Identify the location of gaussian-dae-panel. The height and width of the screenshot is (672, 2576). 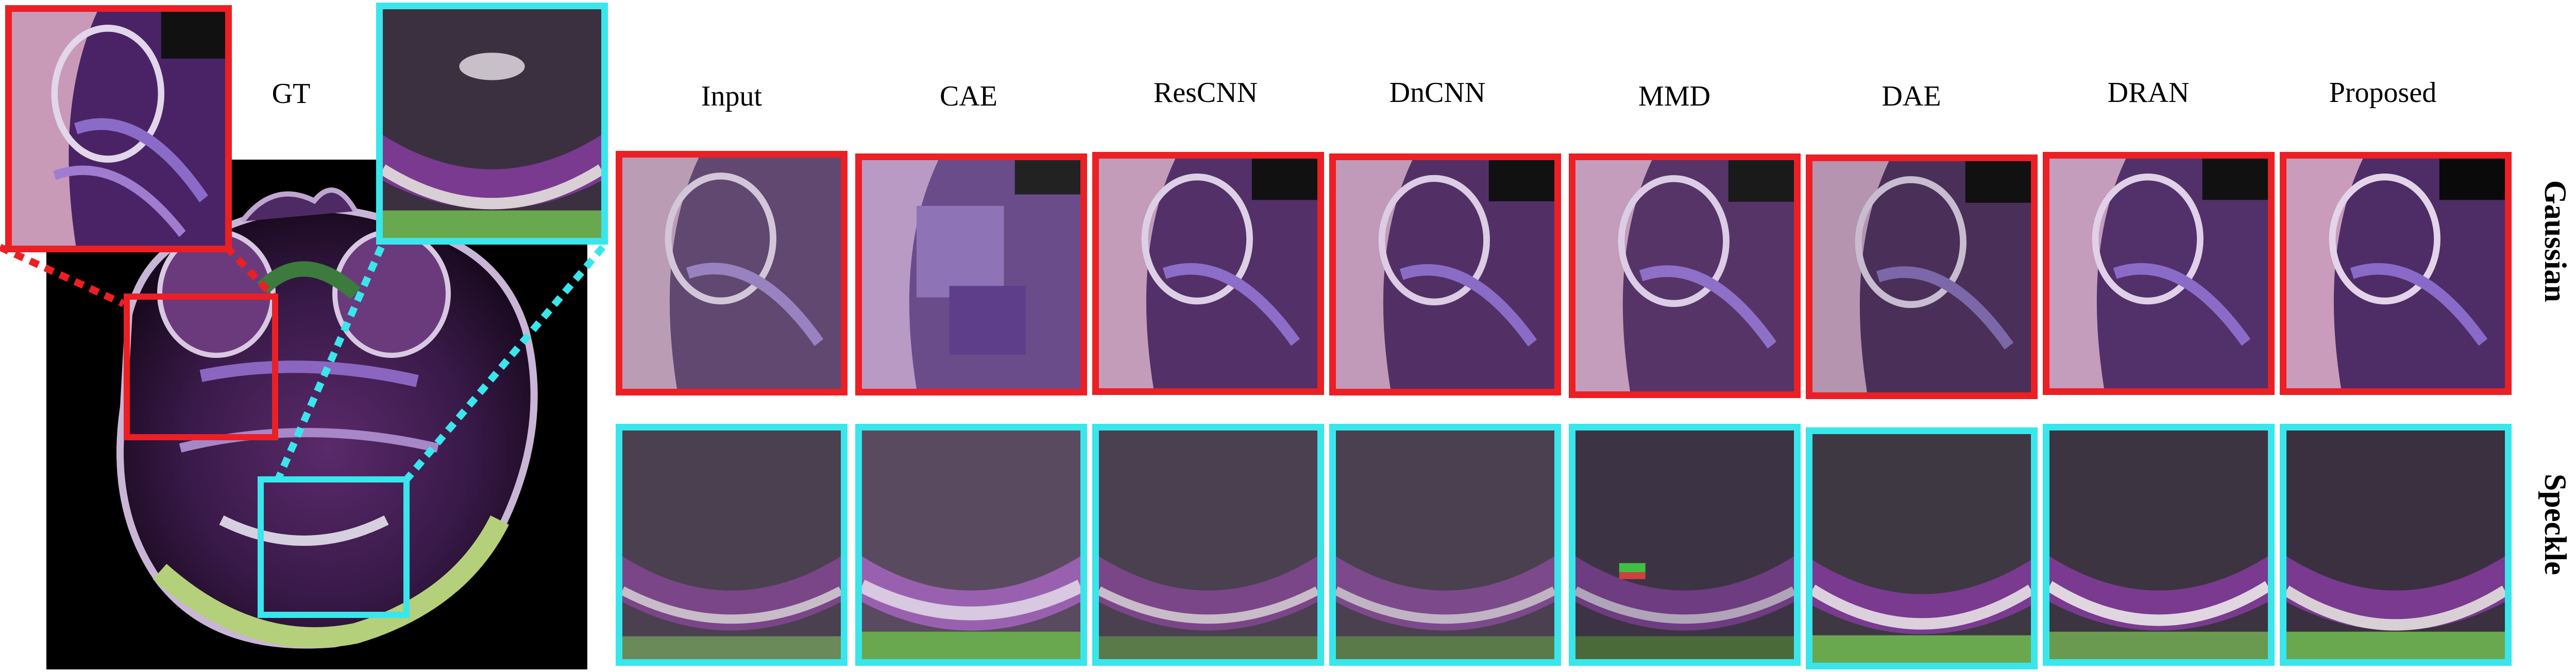
(1922, 276).